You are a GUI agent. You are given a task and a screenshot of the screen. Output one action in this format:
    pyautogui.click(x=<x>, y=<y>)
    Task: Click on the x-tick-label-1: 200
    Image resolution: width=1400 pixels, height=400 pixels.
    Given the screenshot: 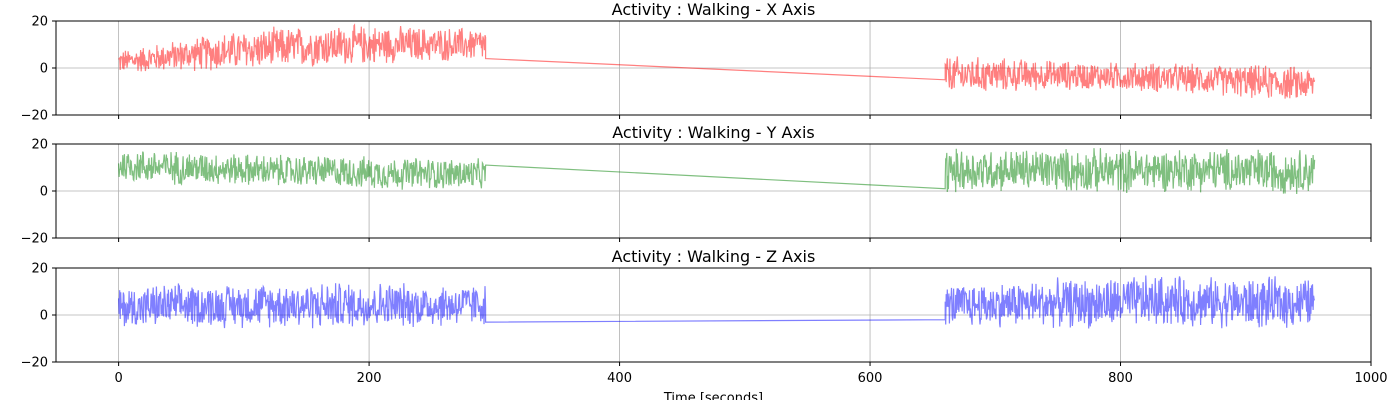 What is the action you would take?
    pyautogui.click(x=369, y=378)
    